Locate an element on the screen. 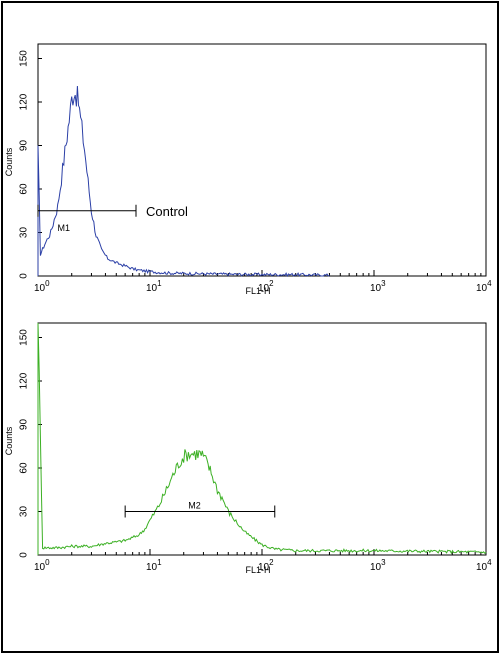 This screenshot has width=500, height=654. marker-label: M2 is located at coordinates (194, 506).